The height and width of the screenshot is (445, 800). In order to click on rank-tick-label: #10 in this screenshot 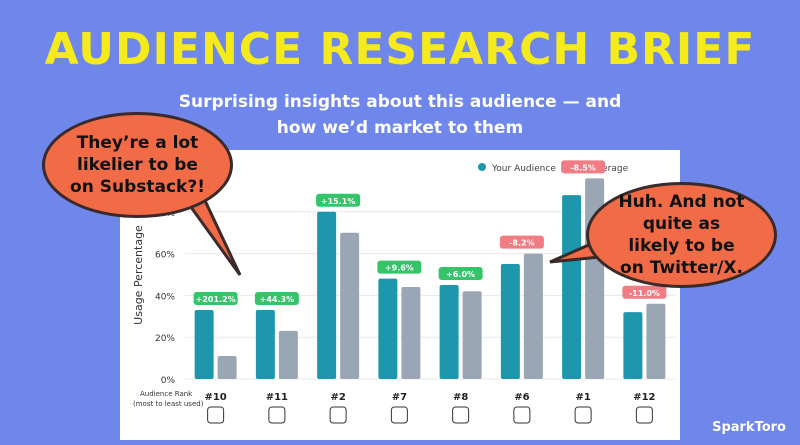, I will do `click(215, 397)`.